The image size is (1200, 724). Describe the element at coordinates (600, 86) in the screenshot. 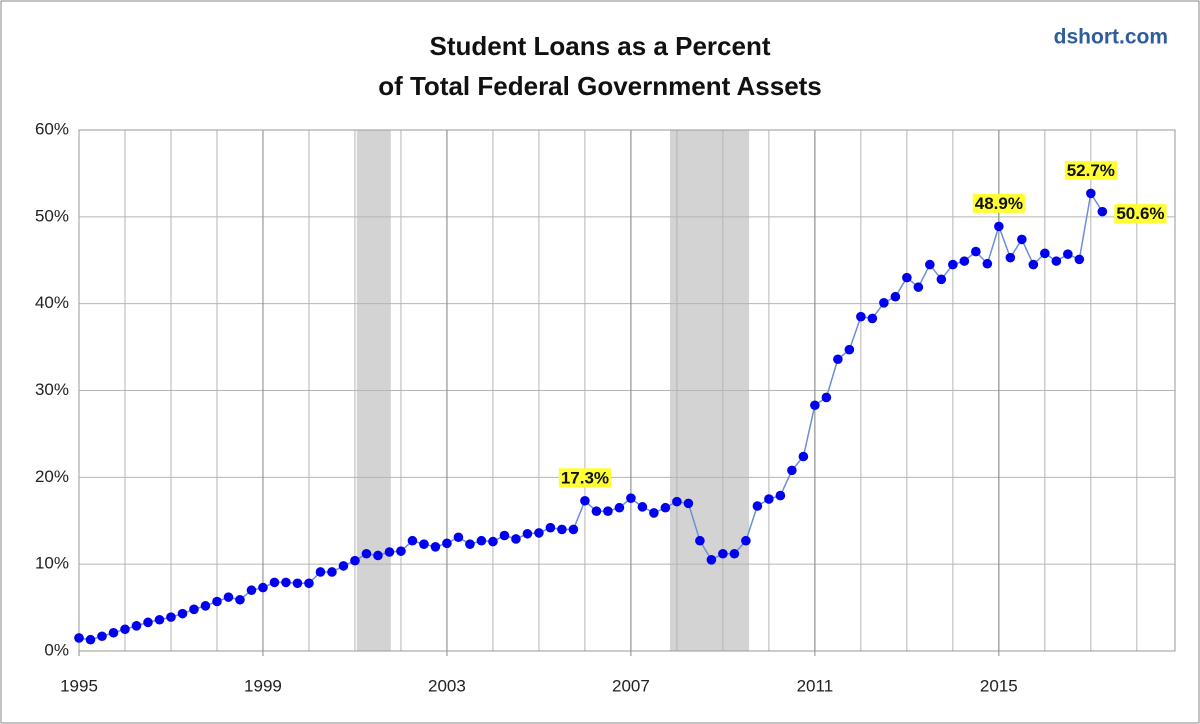

I see `chart-subtitle: of Total Federal Government Assets` at that location.